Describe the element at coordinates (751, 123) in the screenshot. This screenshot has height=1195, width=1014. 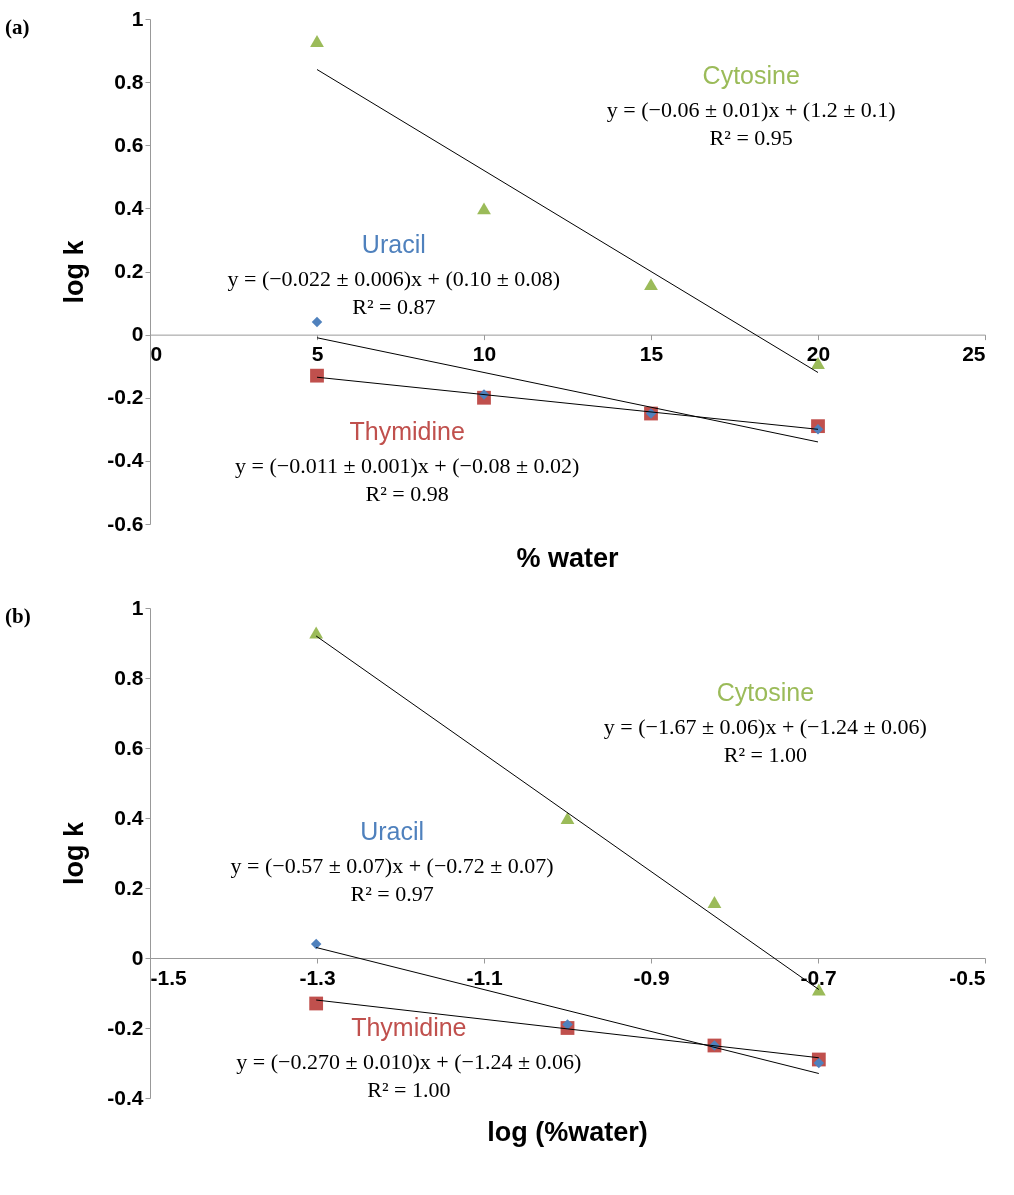
I see `annotation: y = (−0.06 ± 0.01)x + (1.2 ± 0.1) R² = 0.95` at that location.